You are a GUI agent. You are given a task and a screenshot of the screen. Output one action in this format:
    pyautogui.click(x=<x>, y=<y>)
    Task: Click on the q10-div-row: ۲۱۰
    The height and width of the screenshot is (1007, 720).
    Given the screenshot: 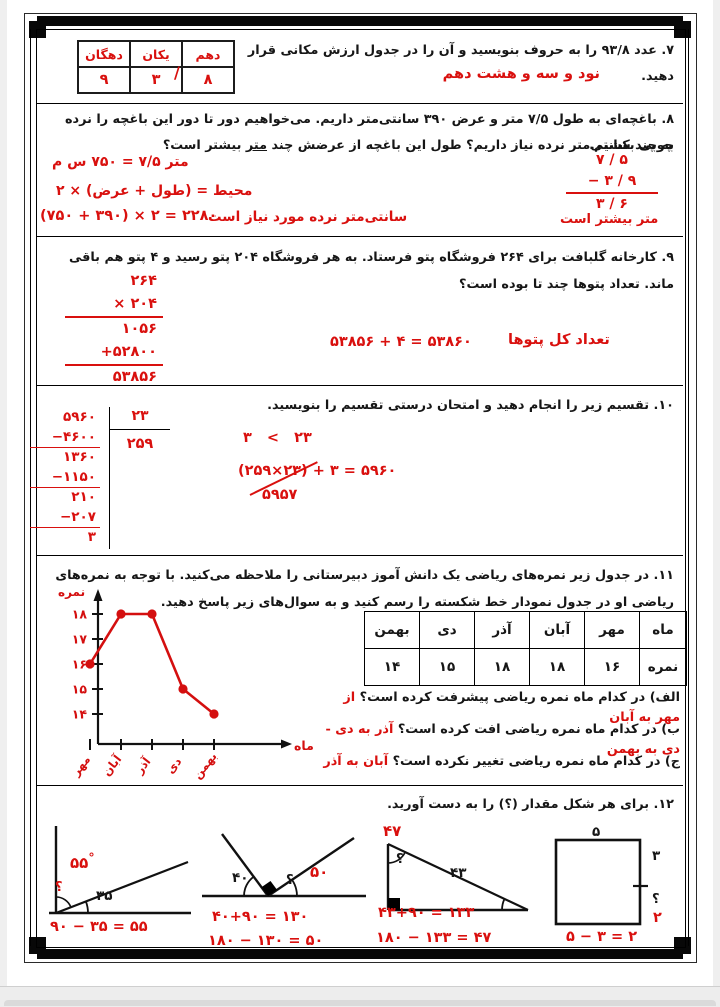 What is the action you would take?
    pyautogui.click(x=83, y=497)
    